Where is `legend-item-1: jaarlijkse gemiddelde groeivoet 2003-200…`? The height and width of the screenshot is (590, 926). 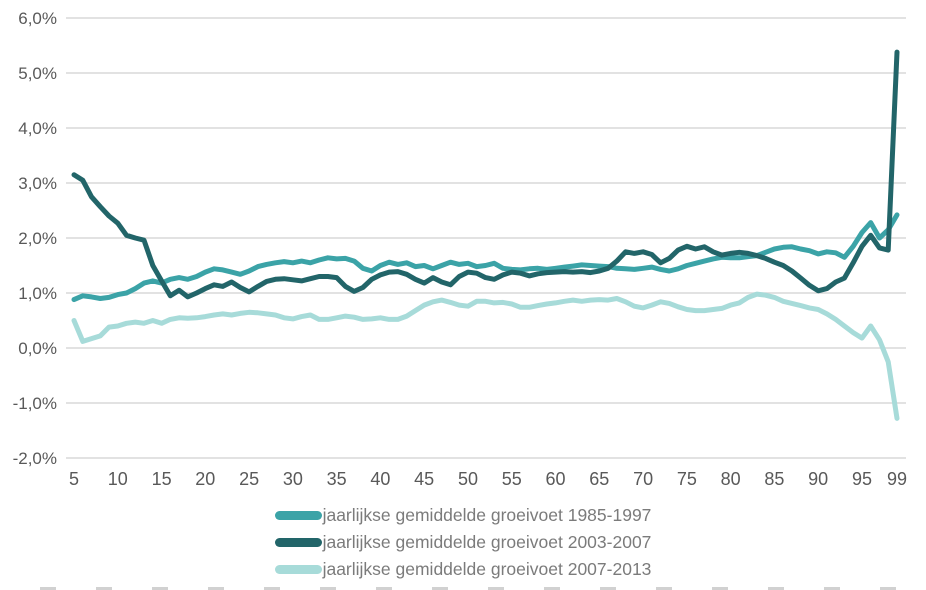 legend-item-1: jaarlijkse gemiddelde groeivoet 2003-200… is located at coordinates (463, 542).